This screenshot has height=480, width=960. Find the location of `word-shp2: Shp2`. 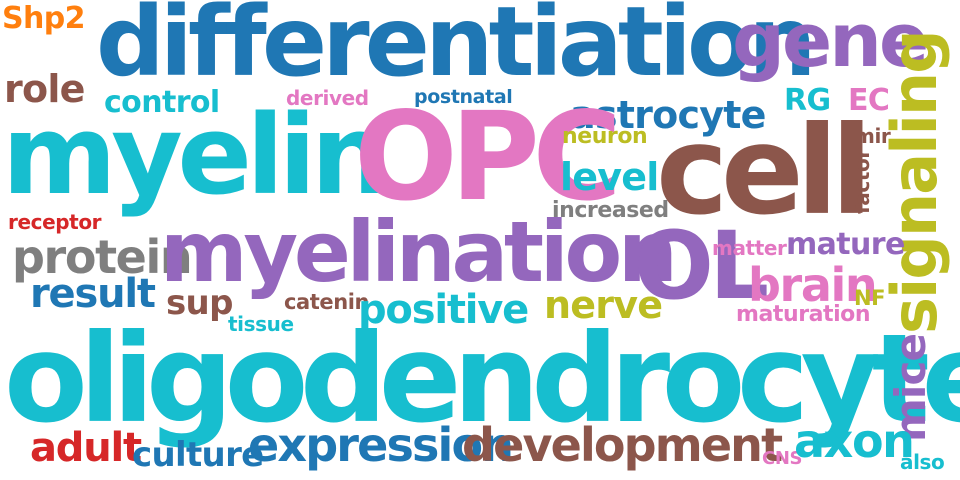

word-shp2: Shp2 is located at coordinates (44, 18).